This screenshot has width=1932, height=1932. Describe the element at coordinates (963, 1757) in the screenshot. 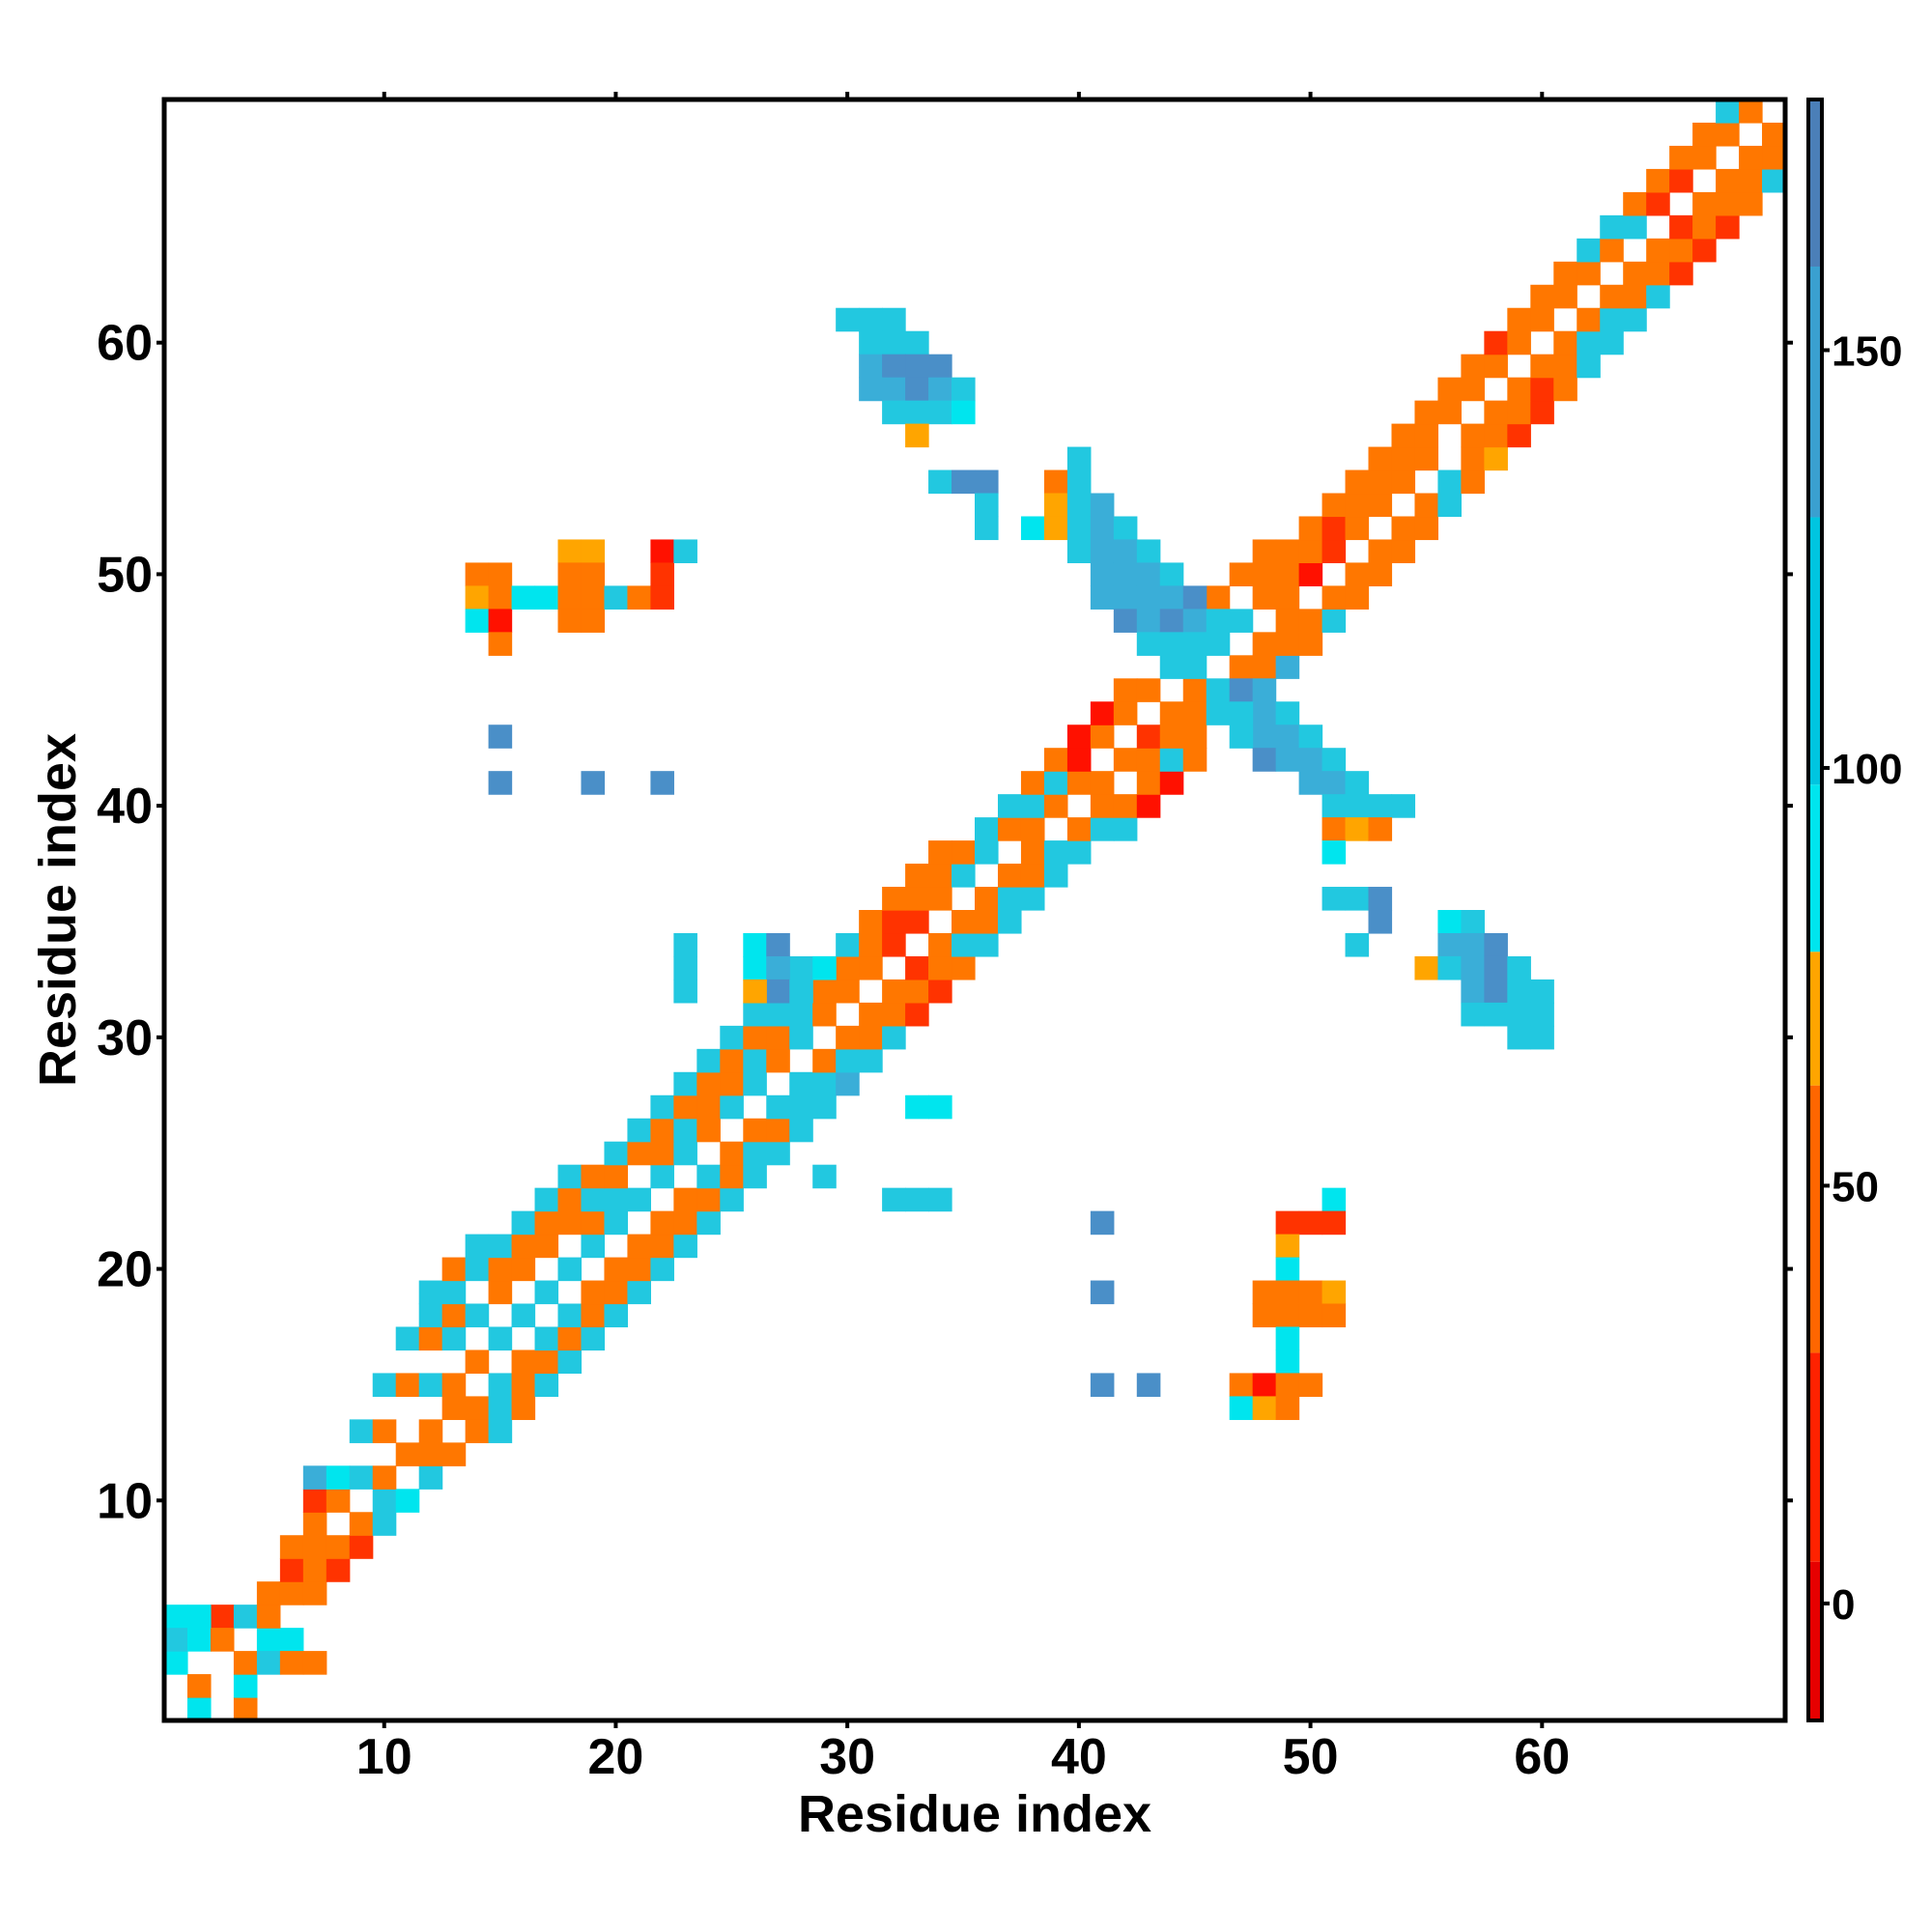

I see `x-tick-labels: 10 20 30 40 50 60` at that location.